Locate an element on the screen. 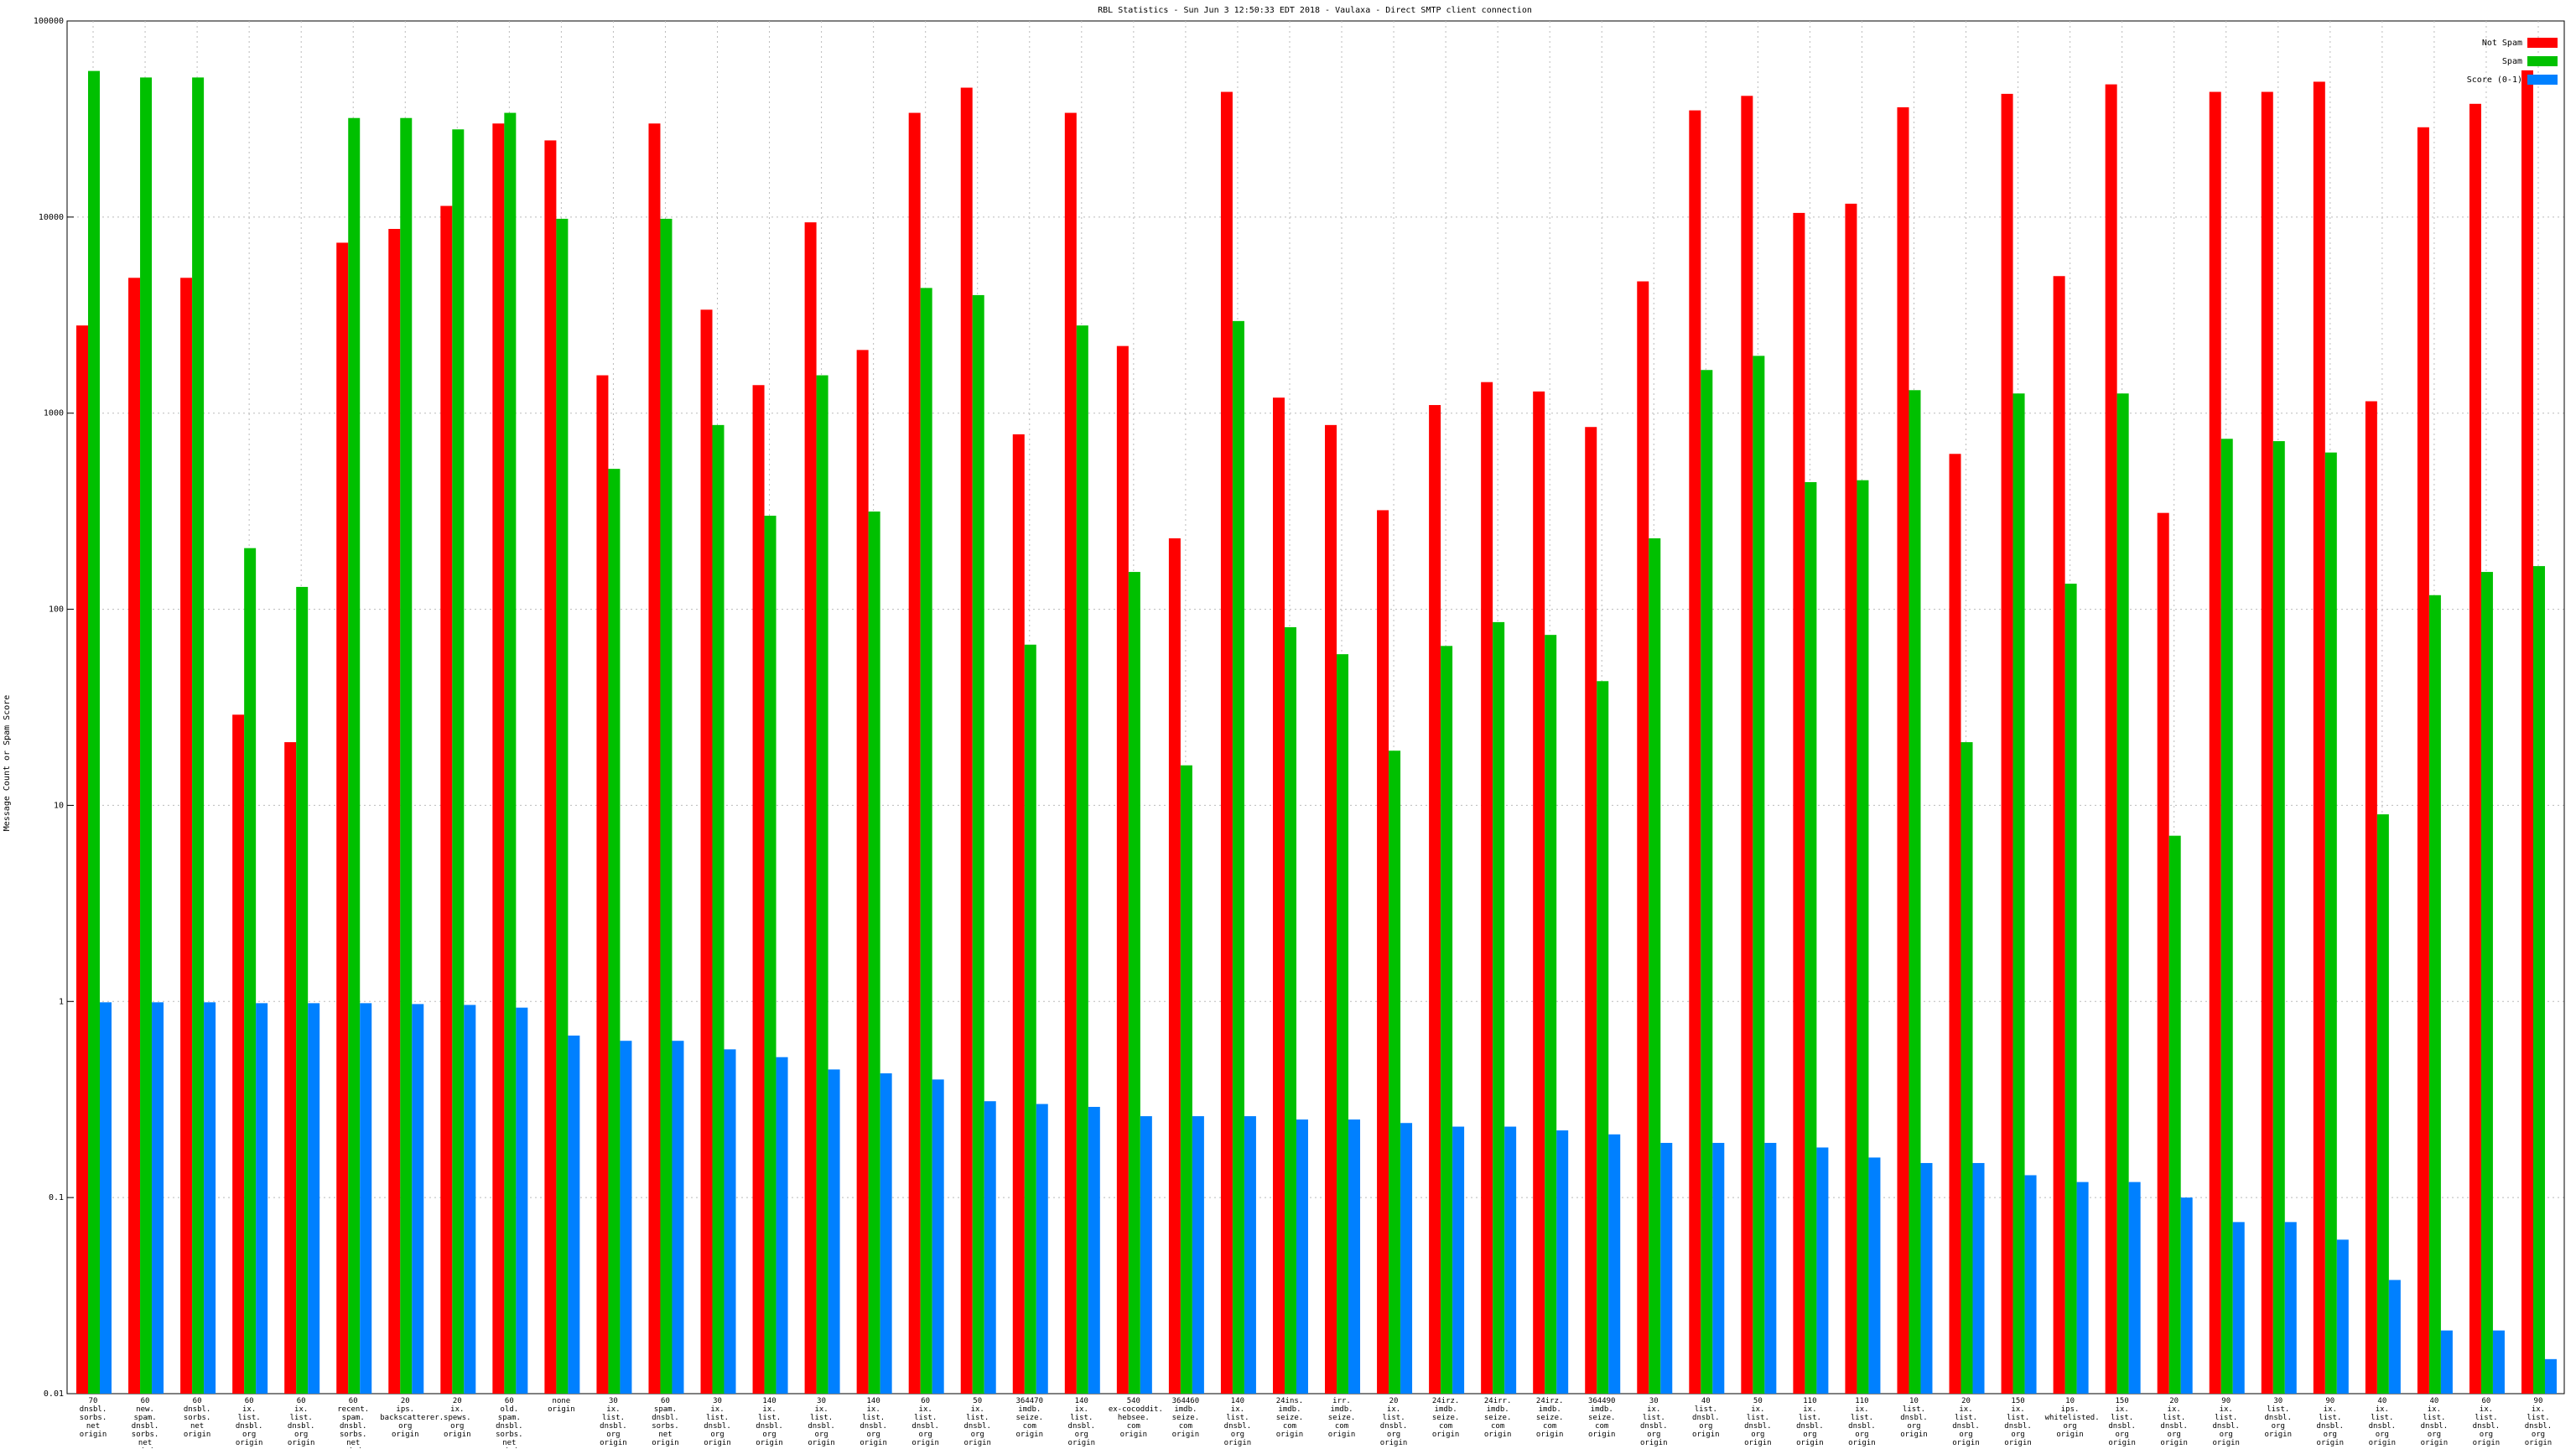  x-tick-label: 24ins. imdb. seize. com origin is located at coordinates (1289, 1418).